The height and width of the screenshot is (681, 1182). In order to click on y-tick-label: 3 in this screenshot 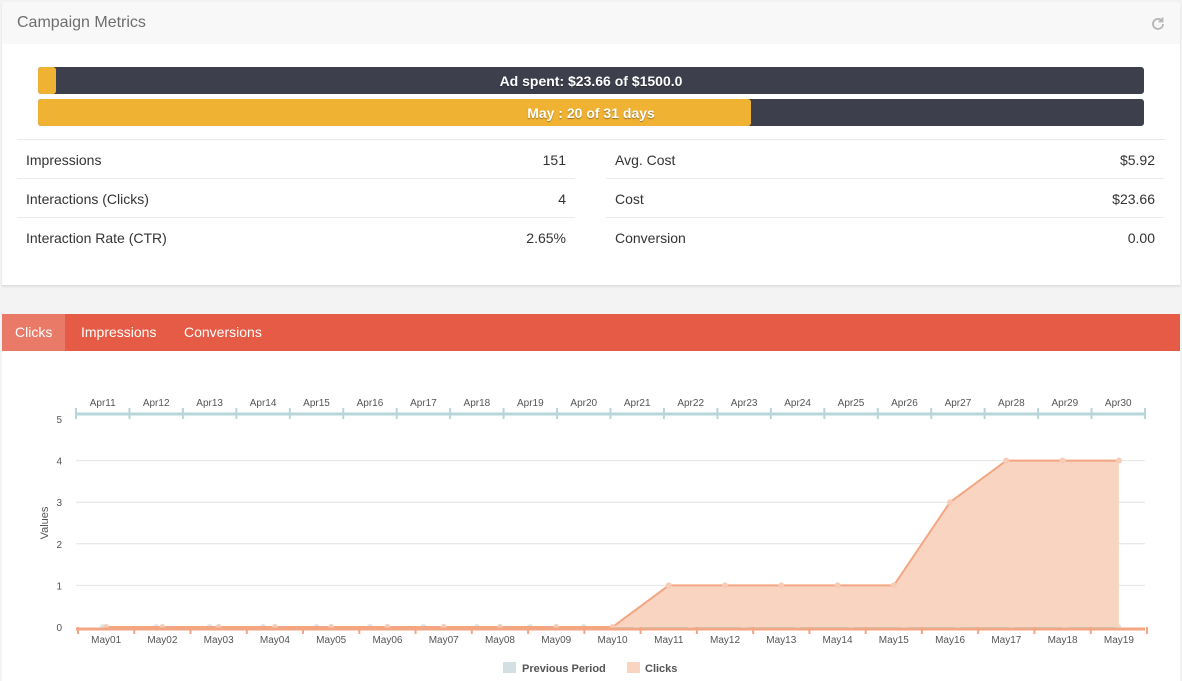, I will do `click(59, 503)`.